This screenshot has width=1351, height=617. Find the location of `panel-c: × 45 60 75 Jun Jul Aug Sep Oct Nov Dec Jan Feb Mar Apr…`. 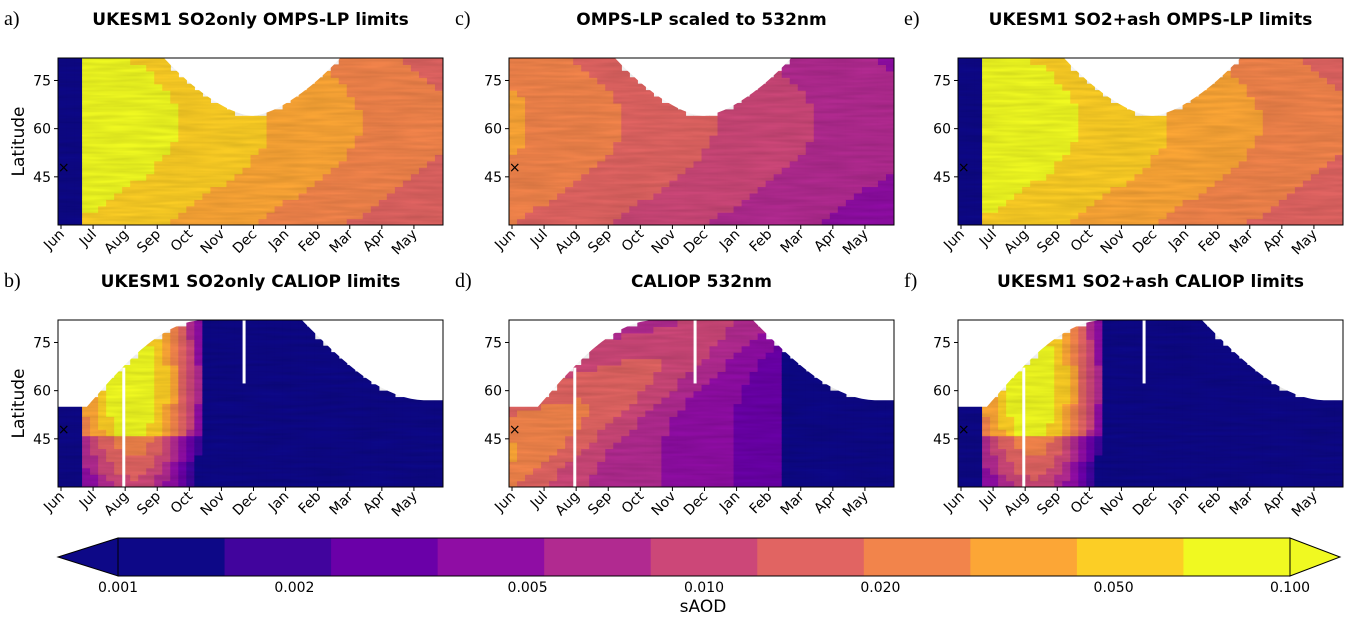

panel-c: × 45 60 75 Jun Jul Aug Sep Oct Nov Dec Jan Feb Mar Apr… is located at coordinates (675, 133).